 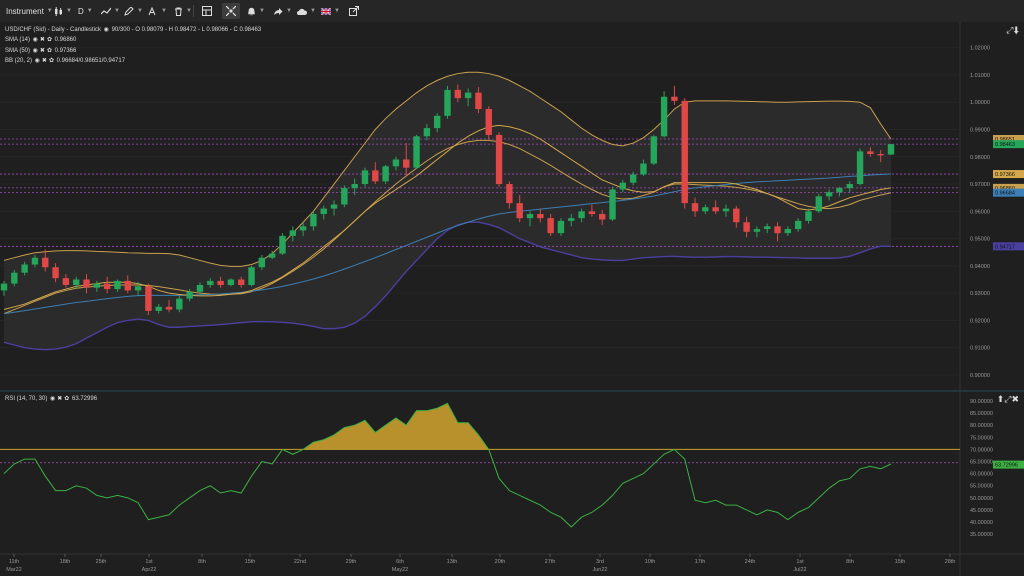 I want to click on legend-sma50-value: 0.97366, so click(x=65, y=50).